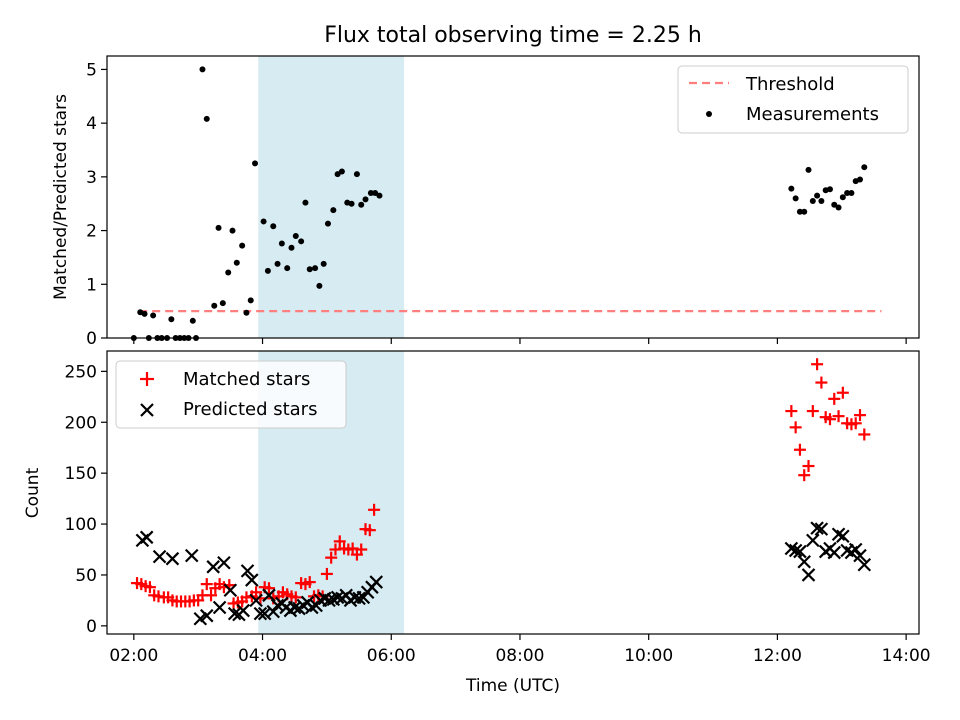 The image size is (960, 720). Describe the element at coordinates (250, 409) in the screenshot. I see `legend-predicted-label: Predicted stars` at that location.